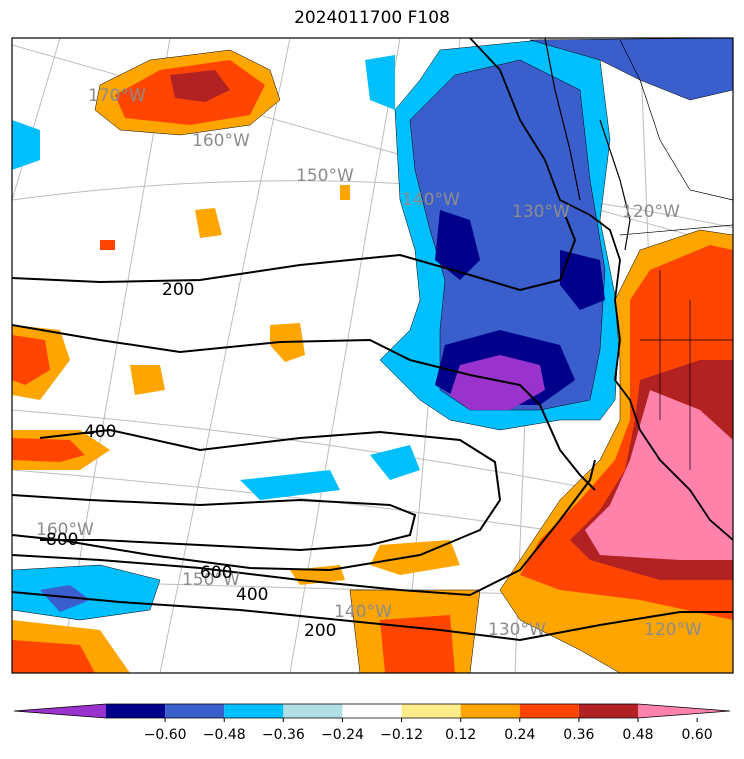 Image resolution: width=744 pixels, height=759 pixels. Describe the element at coordinates (283, 735) in the screenshot. I see `colorbar-tick-label: −0.36` at that location.